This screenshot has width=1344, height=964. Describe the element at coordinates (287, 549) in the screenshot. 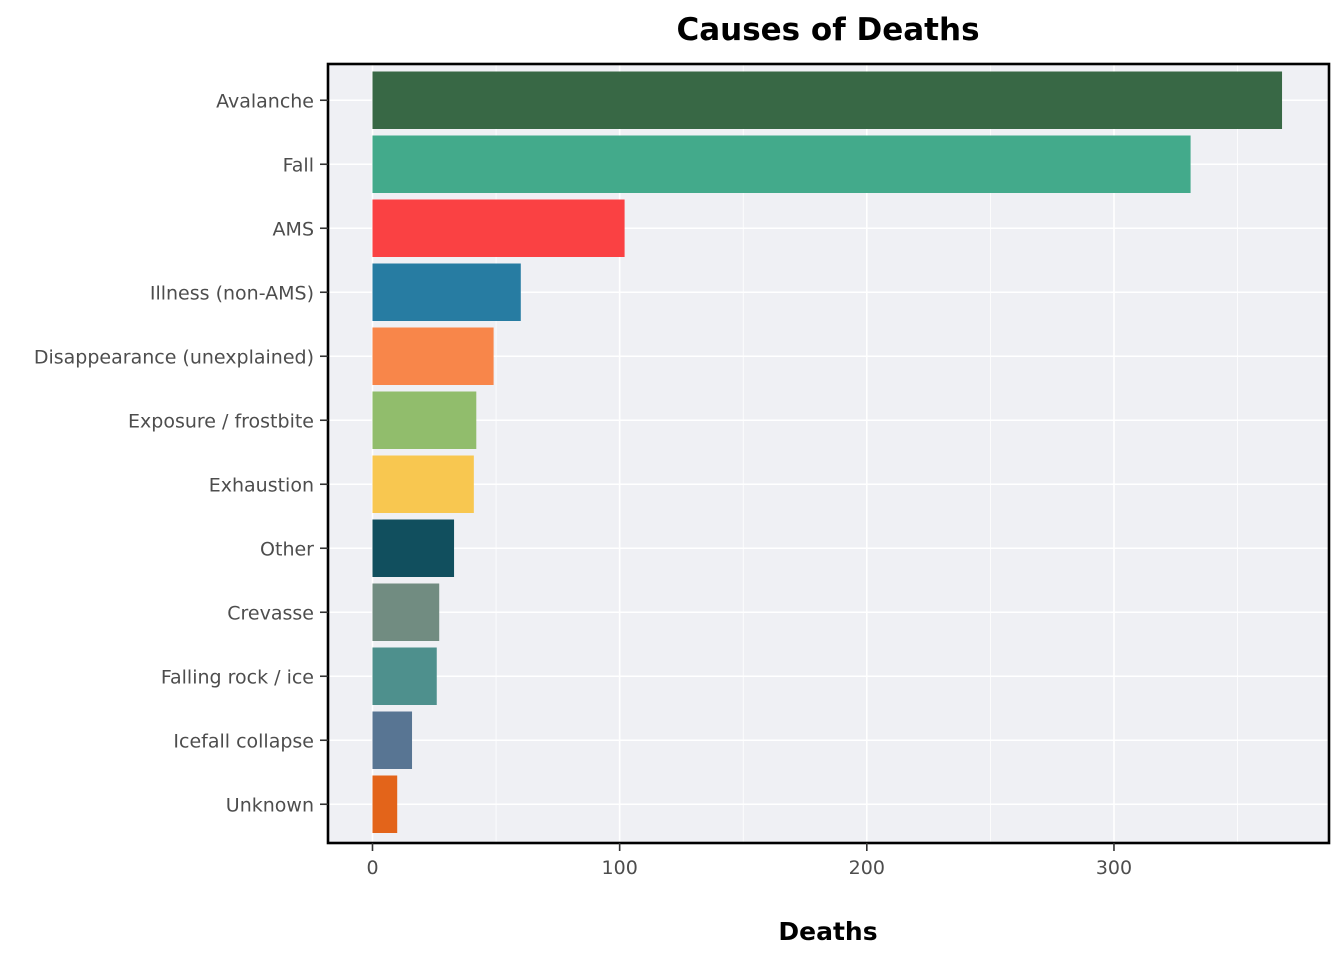

I see `y-tick-label: Other` at that location.